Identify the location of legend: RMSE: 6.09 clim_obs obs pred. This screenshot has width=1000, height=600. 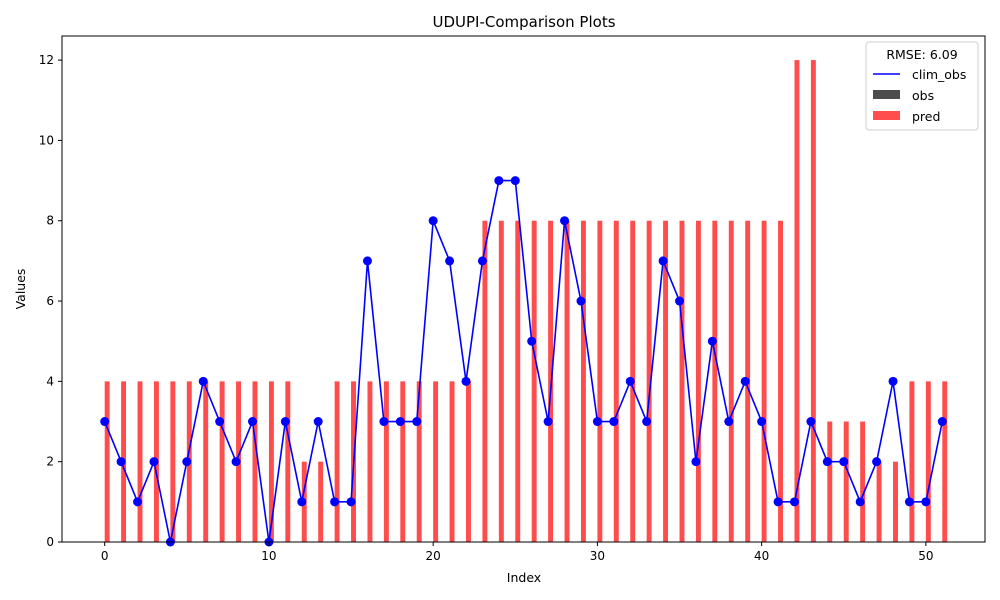
(922, 86).